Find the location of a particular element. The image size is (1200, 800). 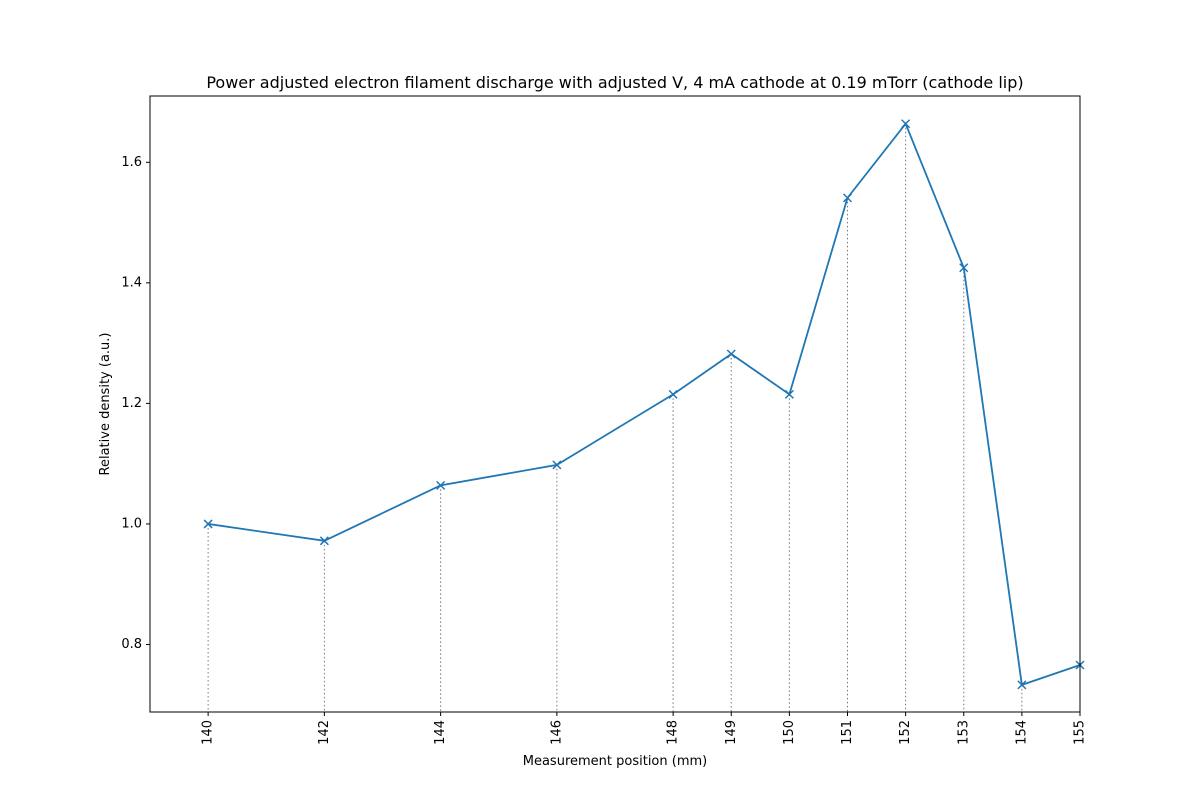

x-tick-label: 155 is located at coordinates (1080, 732).